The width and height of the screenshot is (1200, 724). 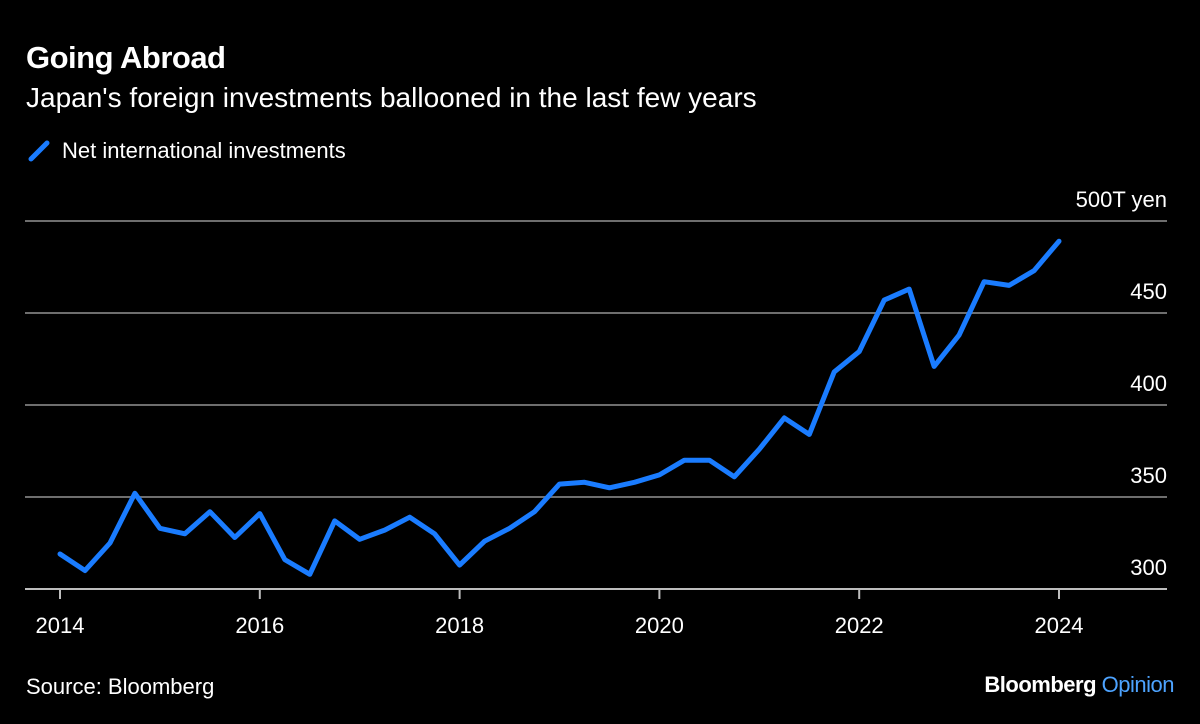 What do you see at coordinates (39, 151) in the screenshot?
I see `legend-swatch-icon` at bounding box center [39, 151].